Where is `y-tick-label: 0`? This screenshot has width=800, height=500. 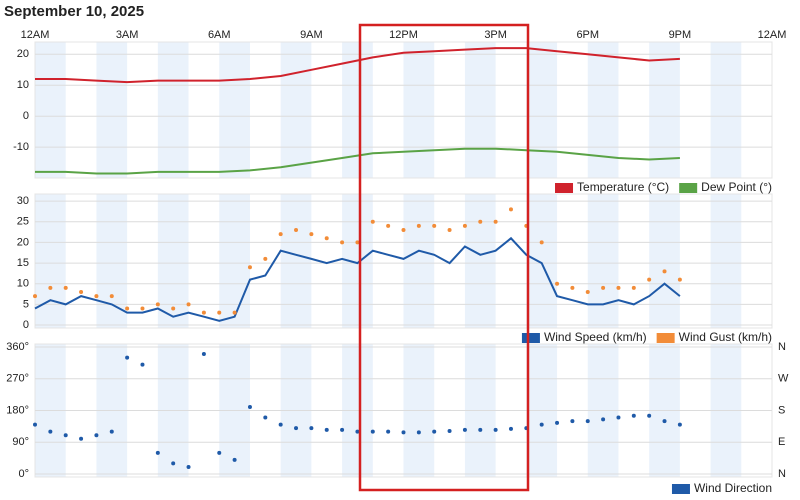
y-tick-label: 0 is located at coordinates (26, 325).